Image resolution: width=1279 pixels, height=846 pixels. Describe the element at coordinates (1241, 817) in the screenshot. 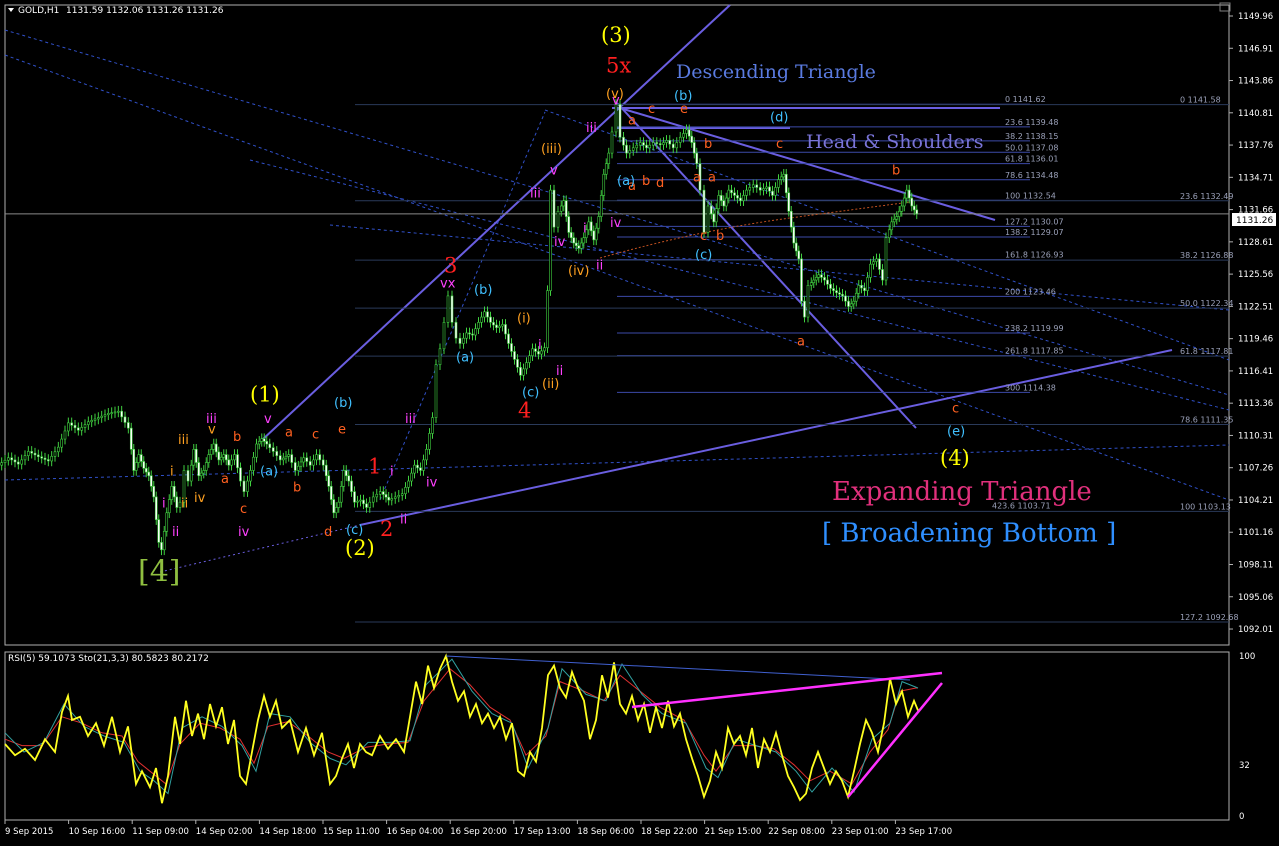

I see `oscillator-tick-label: 0` at that location.